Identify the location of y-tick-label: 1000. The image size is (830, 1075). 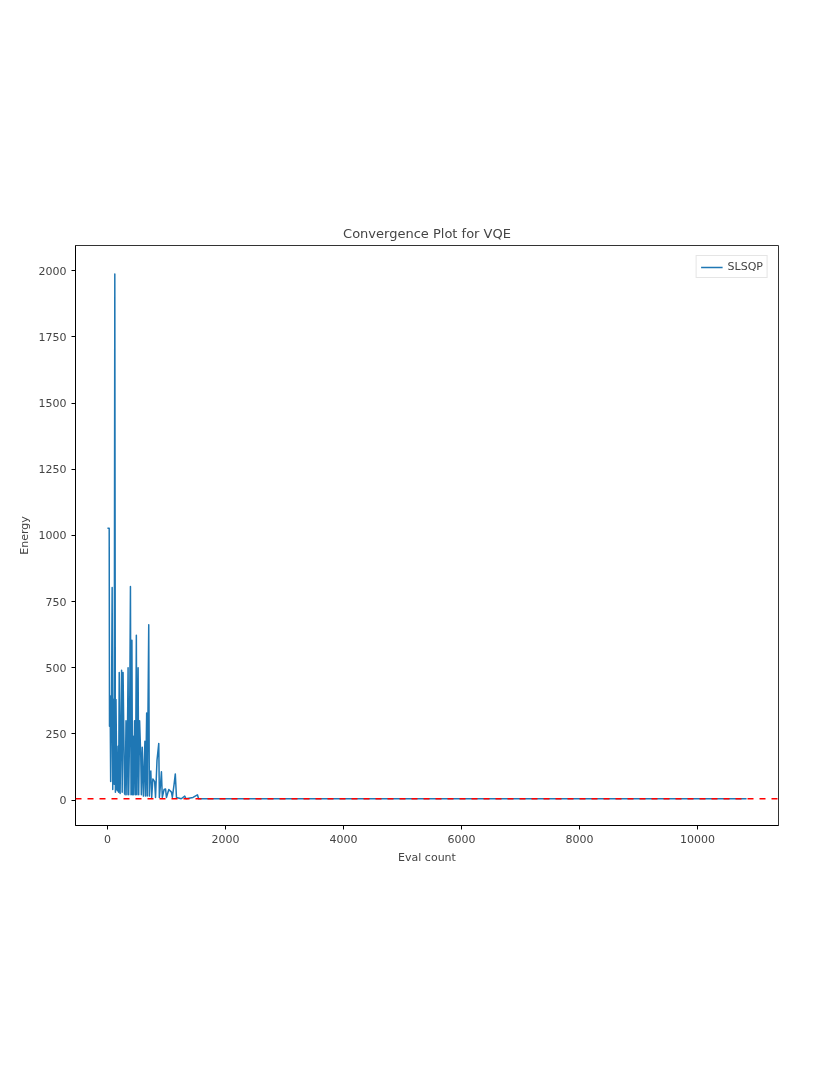
(52, 536).